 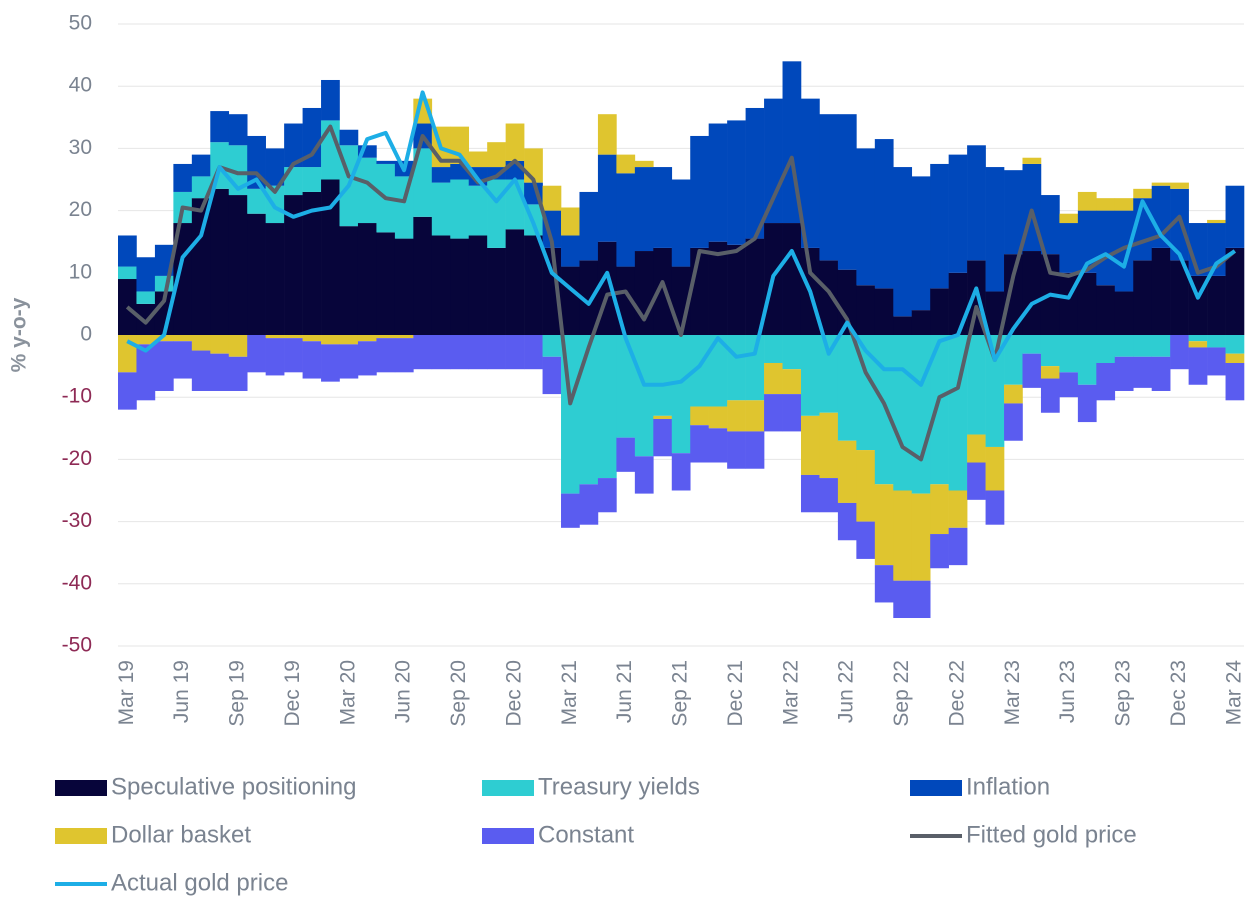 I want to click on x-tick-label: Dec 20, so click(x=513, y=693).